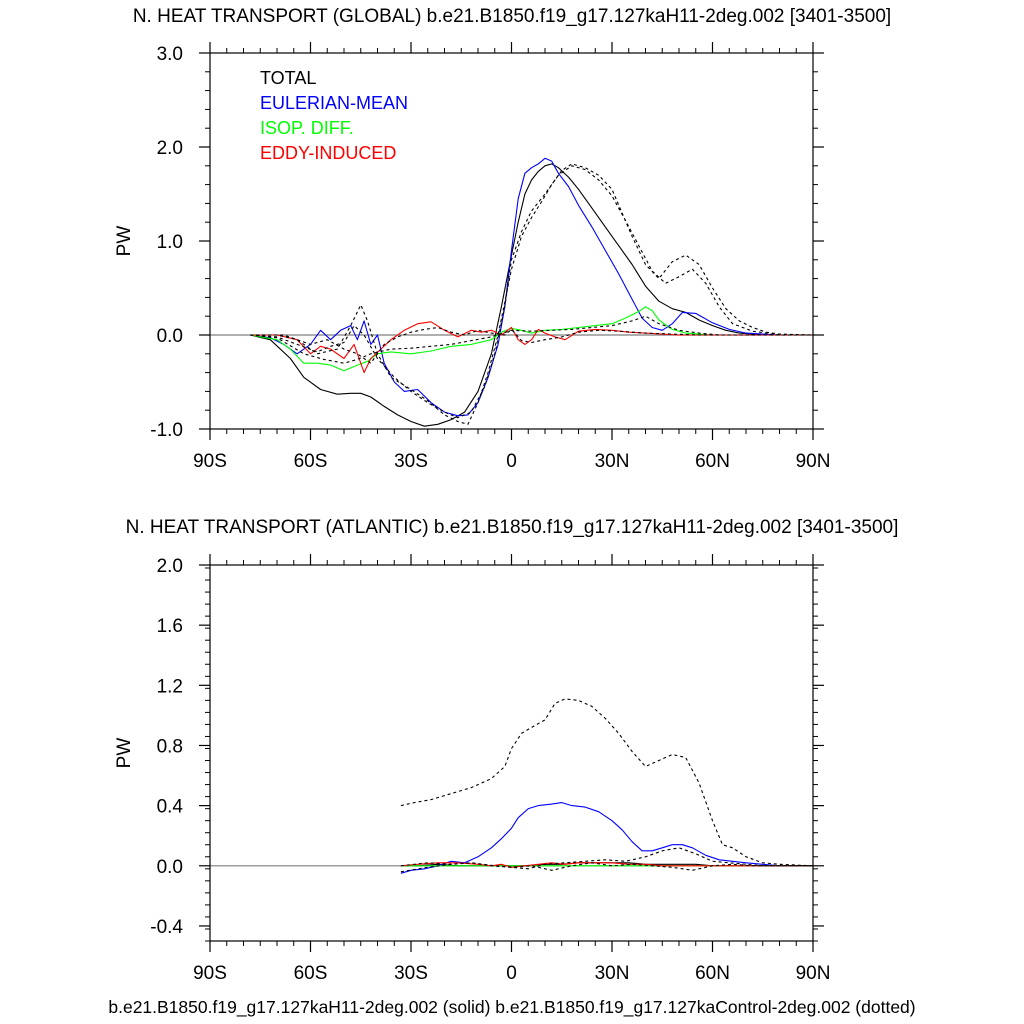 This screenshot has height=1024, width=1024. What do you see at coordinates (170, 242) in the screenshot?
I see `y-tick-label: 1.0` at bounding box center [170, 242].